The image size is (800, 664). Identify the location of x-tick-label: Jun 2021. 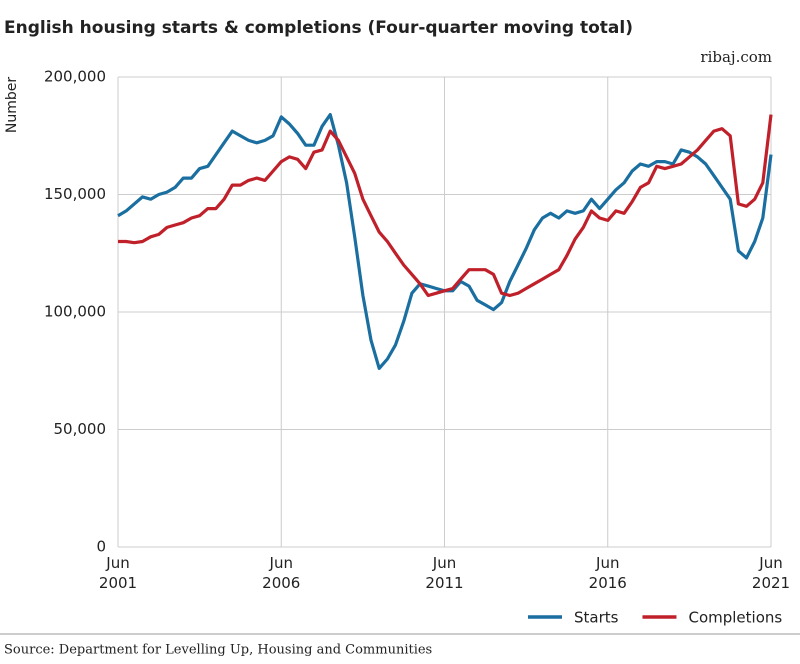
(771, 573).